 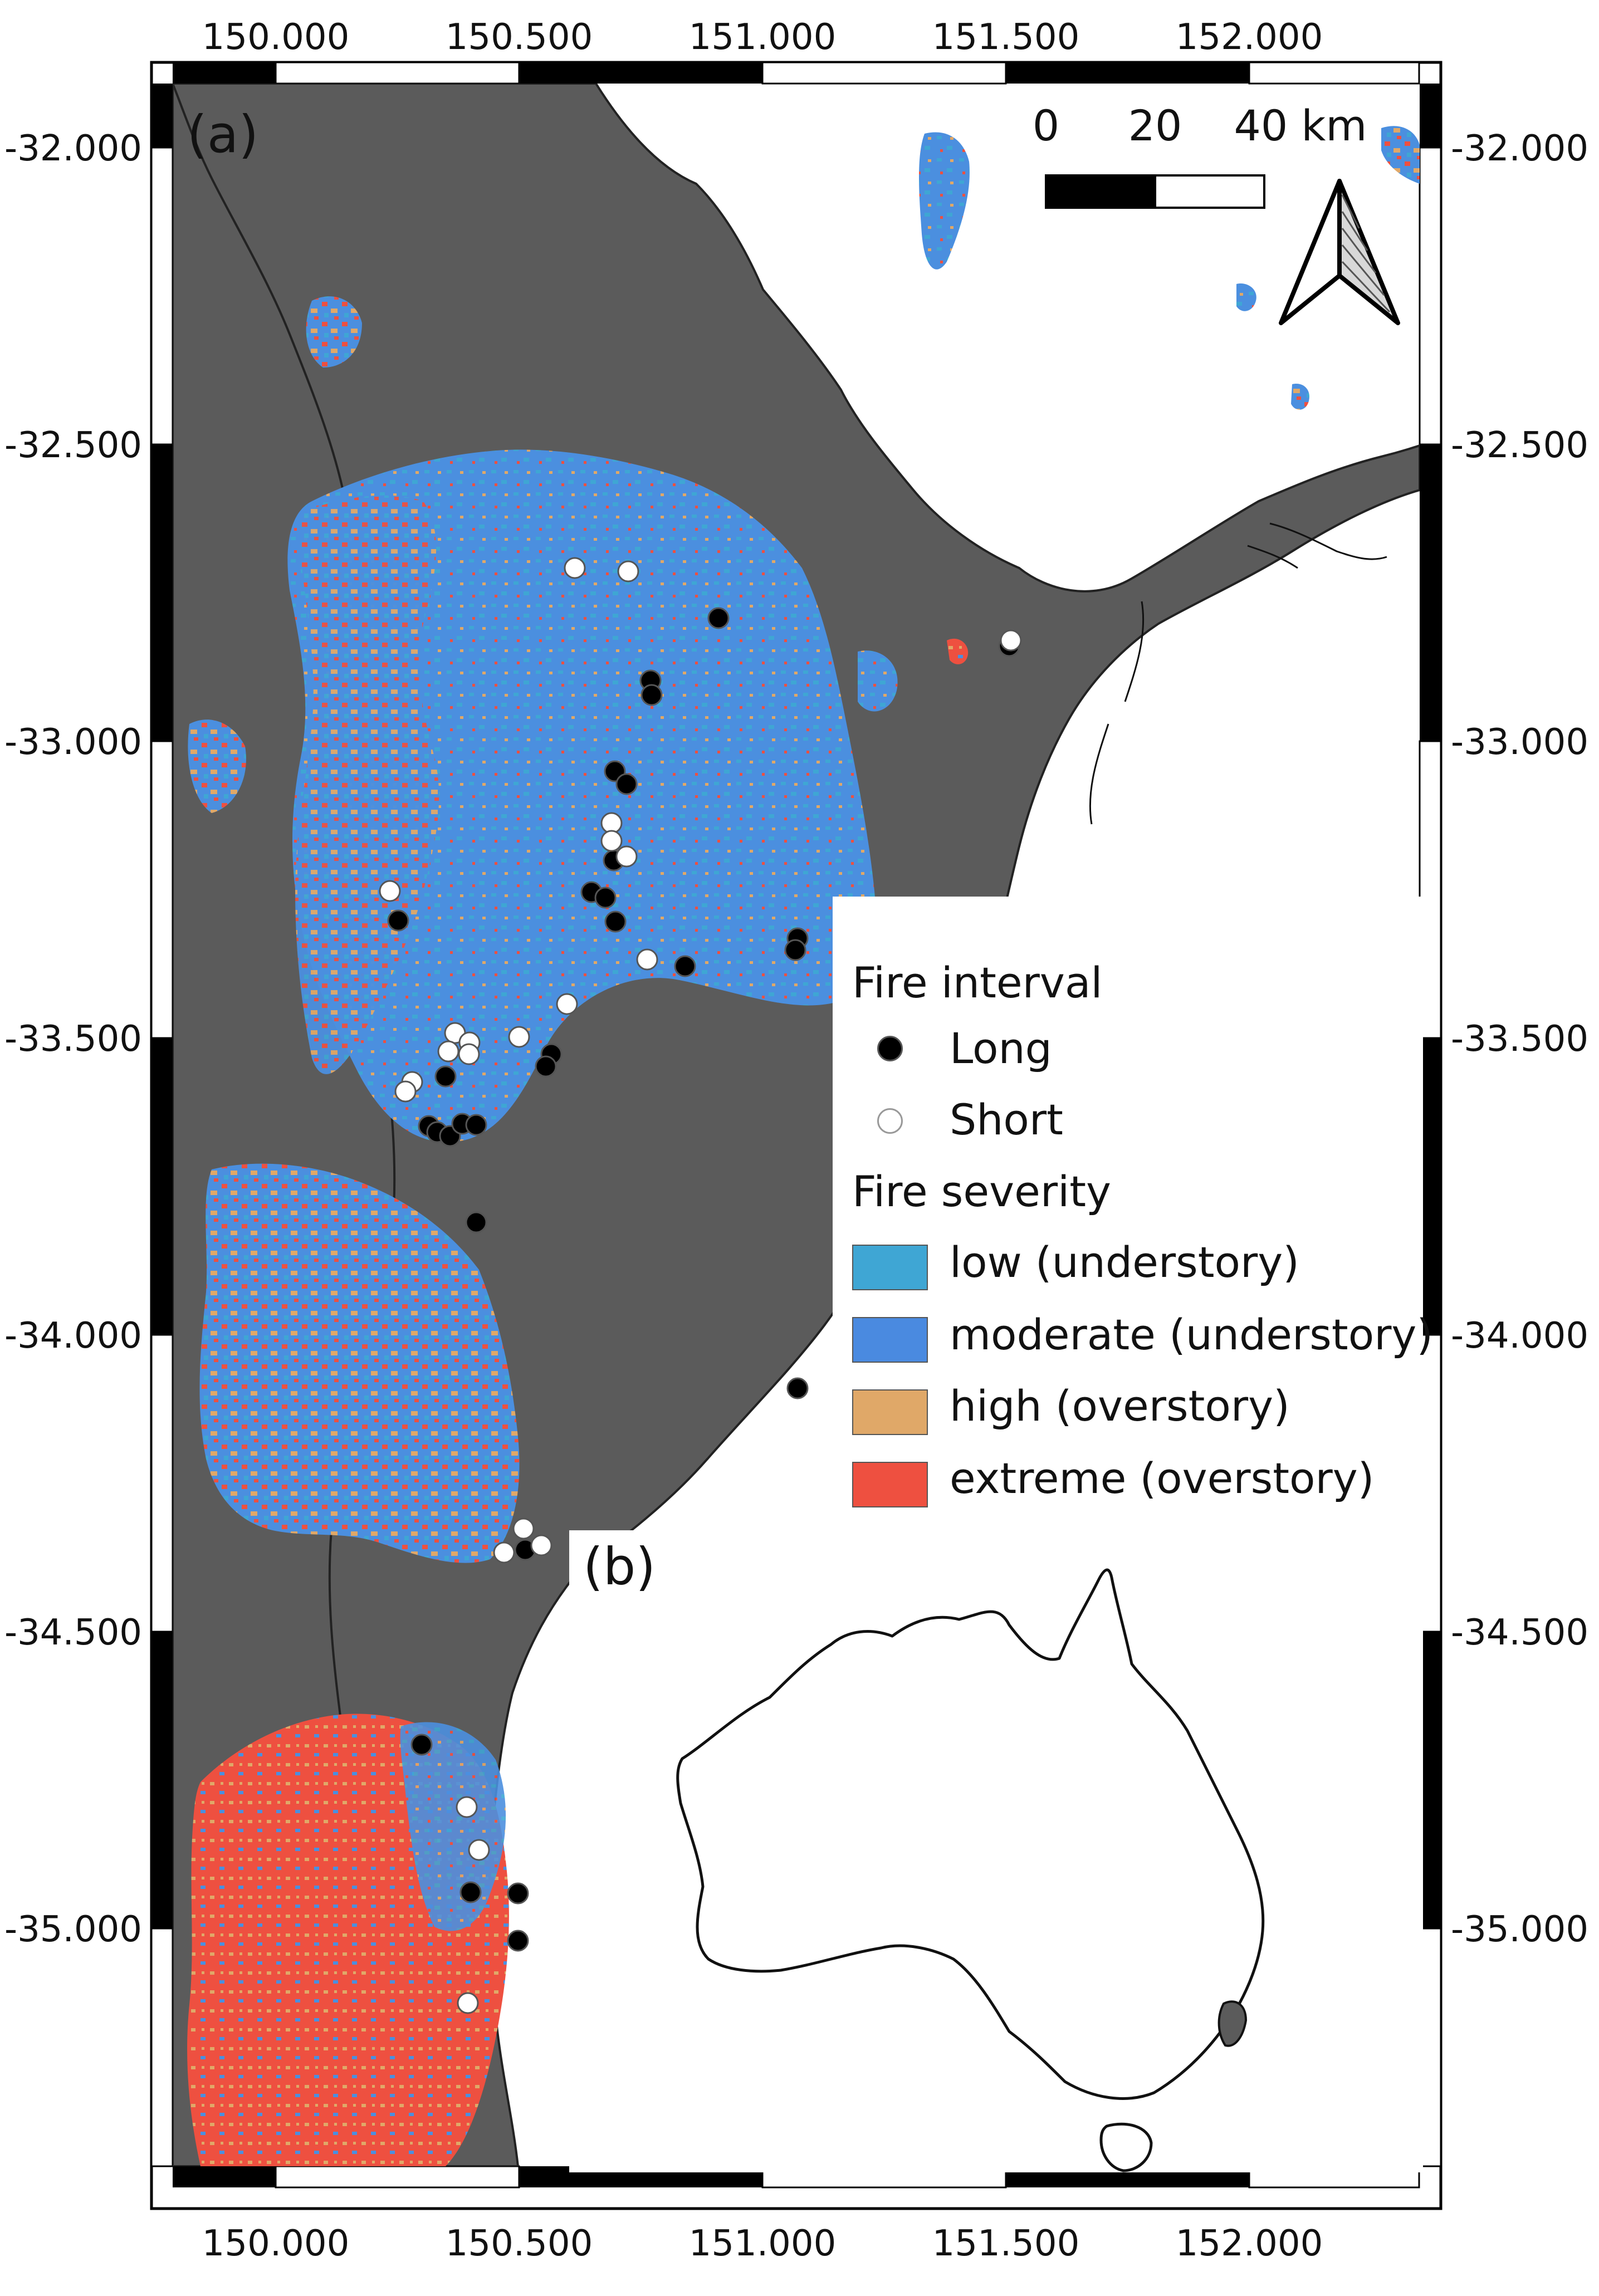 I want to click on panel-b-label: (b), so click(x=619, y=1567).